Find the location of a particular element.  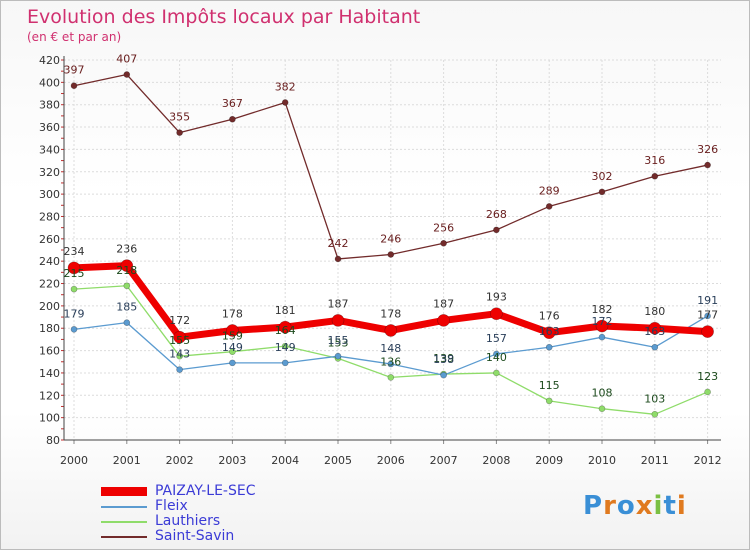

data-label: 159 is located at coordinates (232, 336).